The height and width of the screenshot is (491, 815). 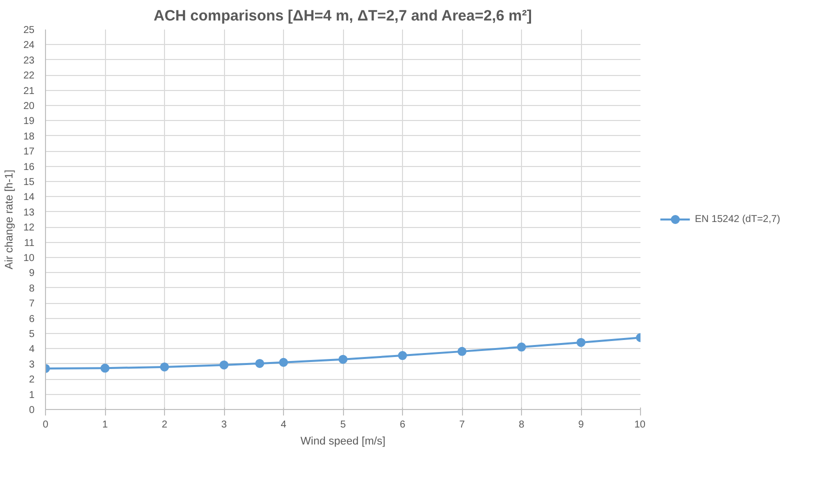 What do you see at coordinates (29, 258) in the screenshot?
I see `y-tick-label: 10` at bounding box center [29, 258].